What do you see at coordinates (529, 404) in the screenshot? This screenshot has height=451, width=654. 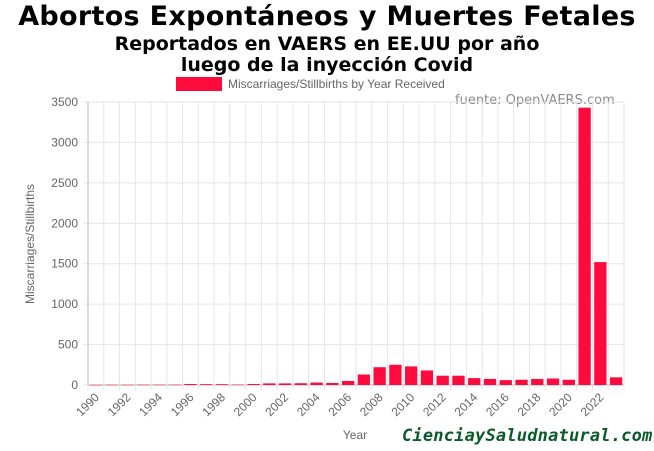 I see `x-tick-label: 2018` at bounding box center [529, 404].